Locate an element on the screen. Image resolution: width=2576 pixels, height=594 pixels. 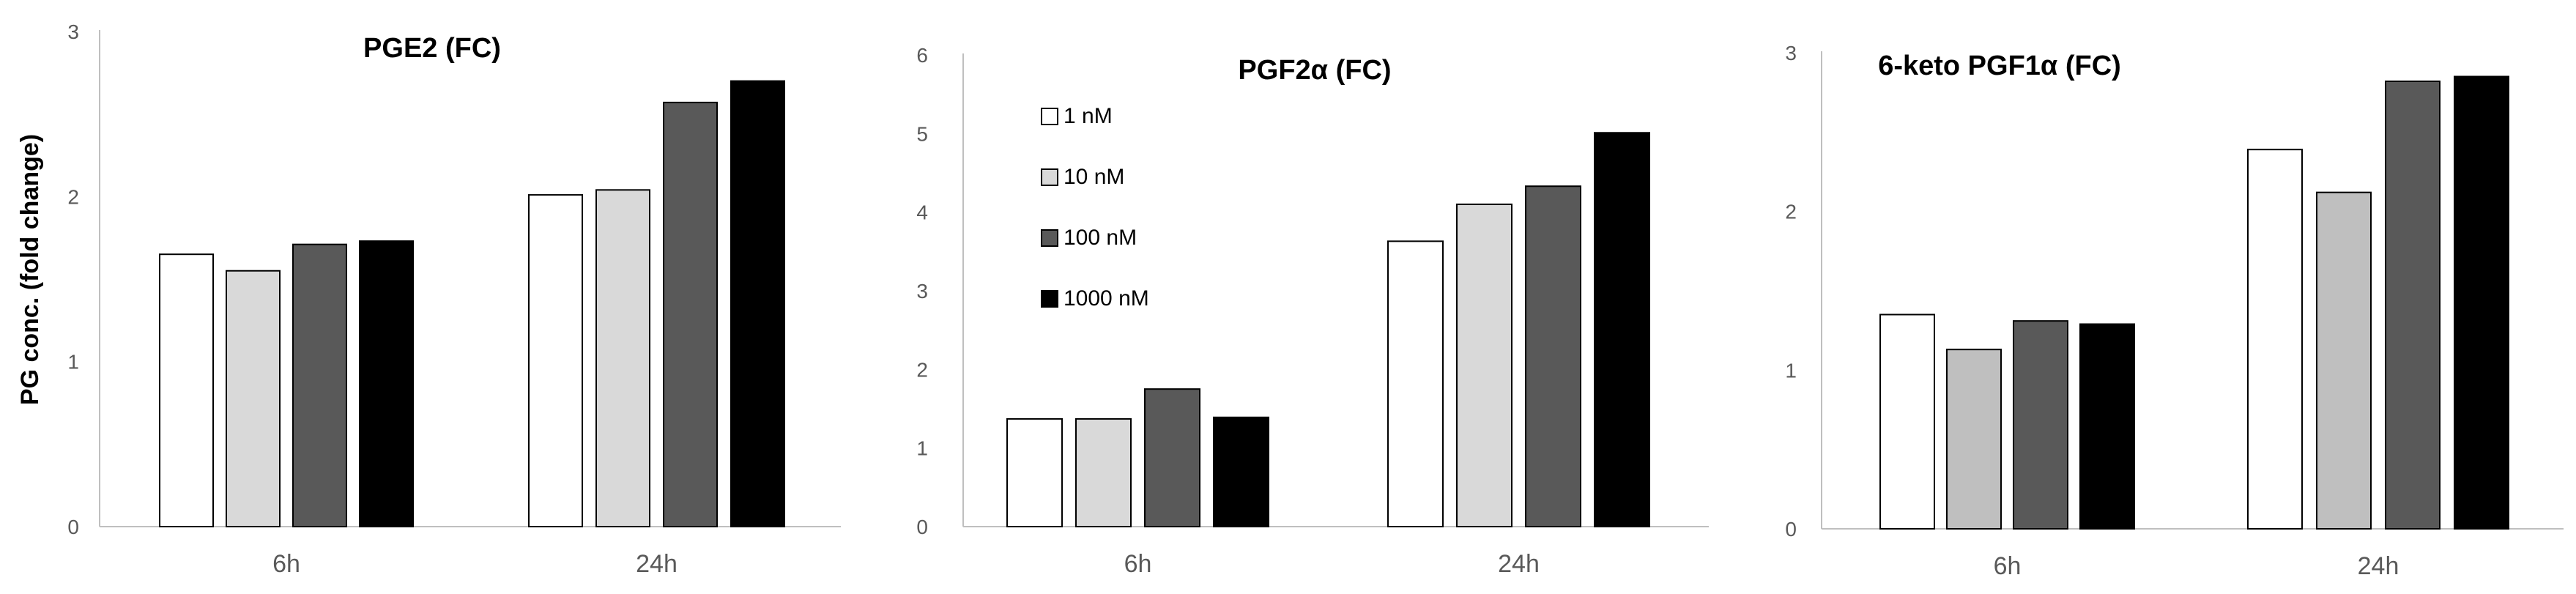
y-tick-label: 4 is located at coordinates (922, 212).